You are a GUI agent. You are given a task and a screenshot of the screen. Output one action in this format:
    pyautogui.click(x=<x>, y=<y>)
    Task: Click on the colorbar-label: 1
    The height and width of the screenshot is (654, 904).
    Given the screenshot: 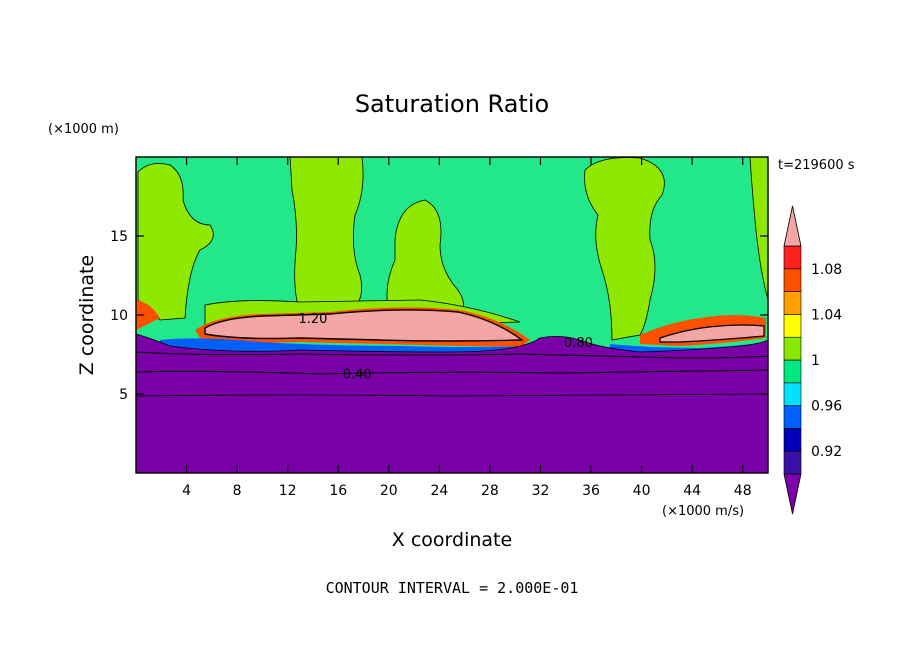 What is the action you would take?
    pyautogui.click(x=815, y=361)
    